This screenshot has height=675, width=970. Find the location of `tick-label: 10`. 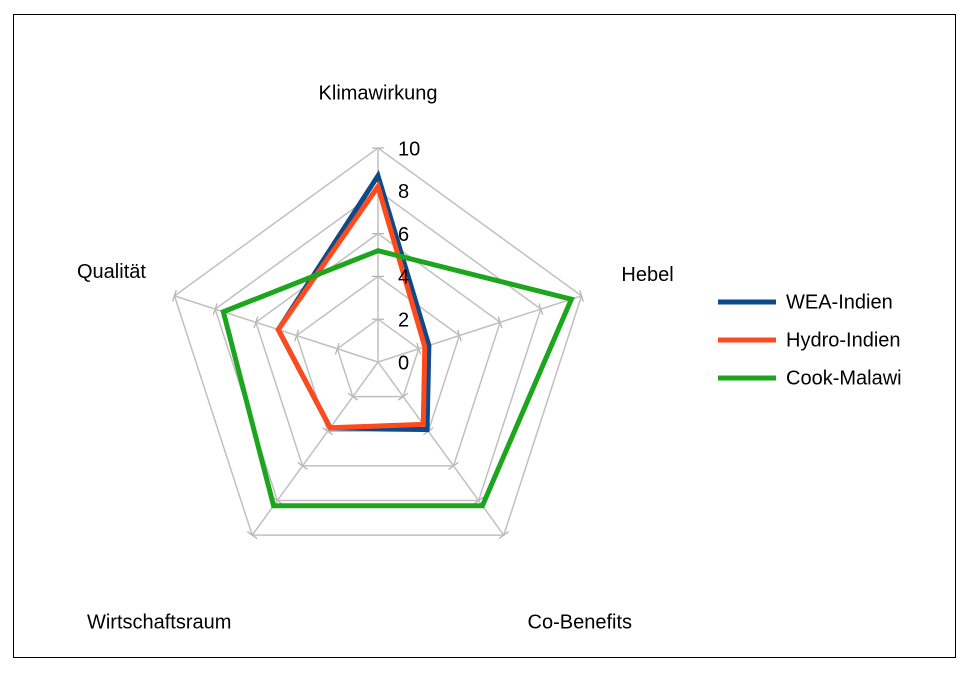

tick-label: 10 is located at coordinates (409, 149).